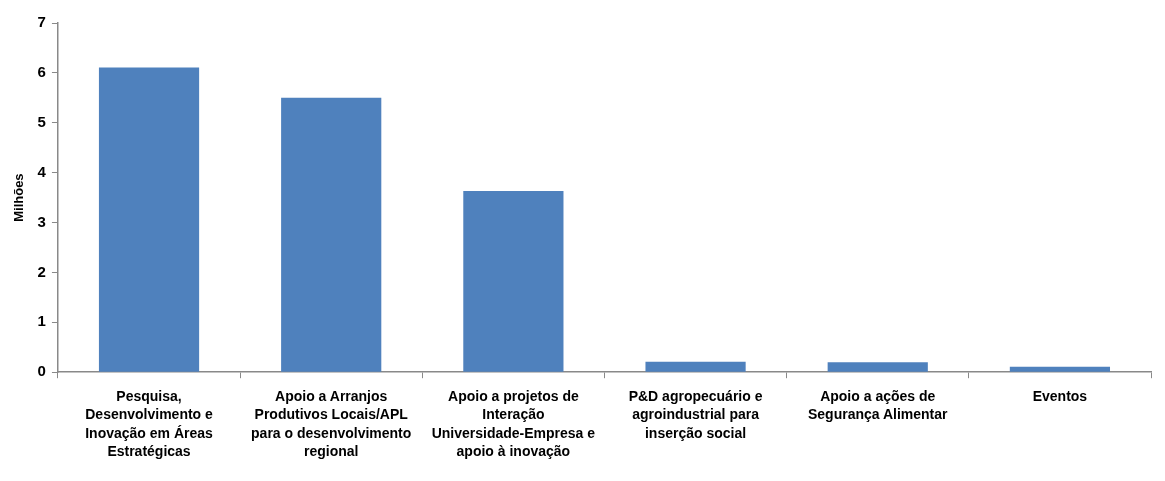  What do you see at coordinates (41, 321) in the screenshot?
I see `y-tick-label: 1` at bounding box center [41, 321].